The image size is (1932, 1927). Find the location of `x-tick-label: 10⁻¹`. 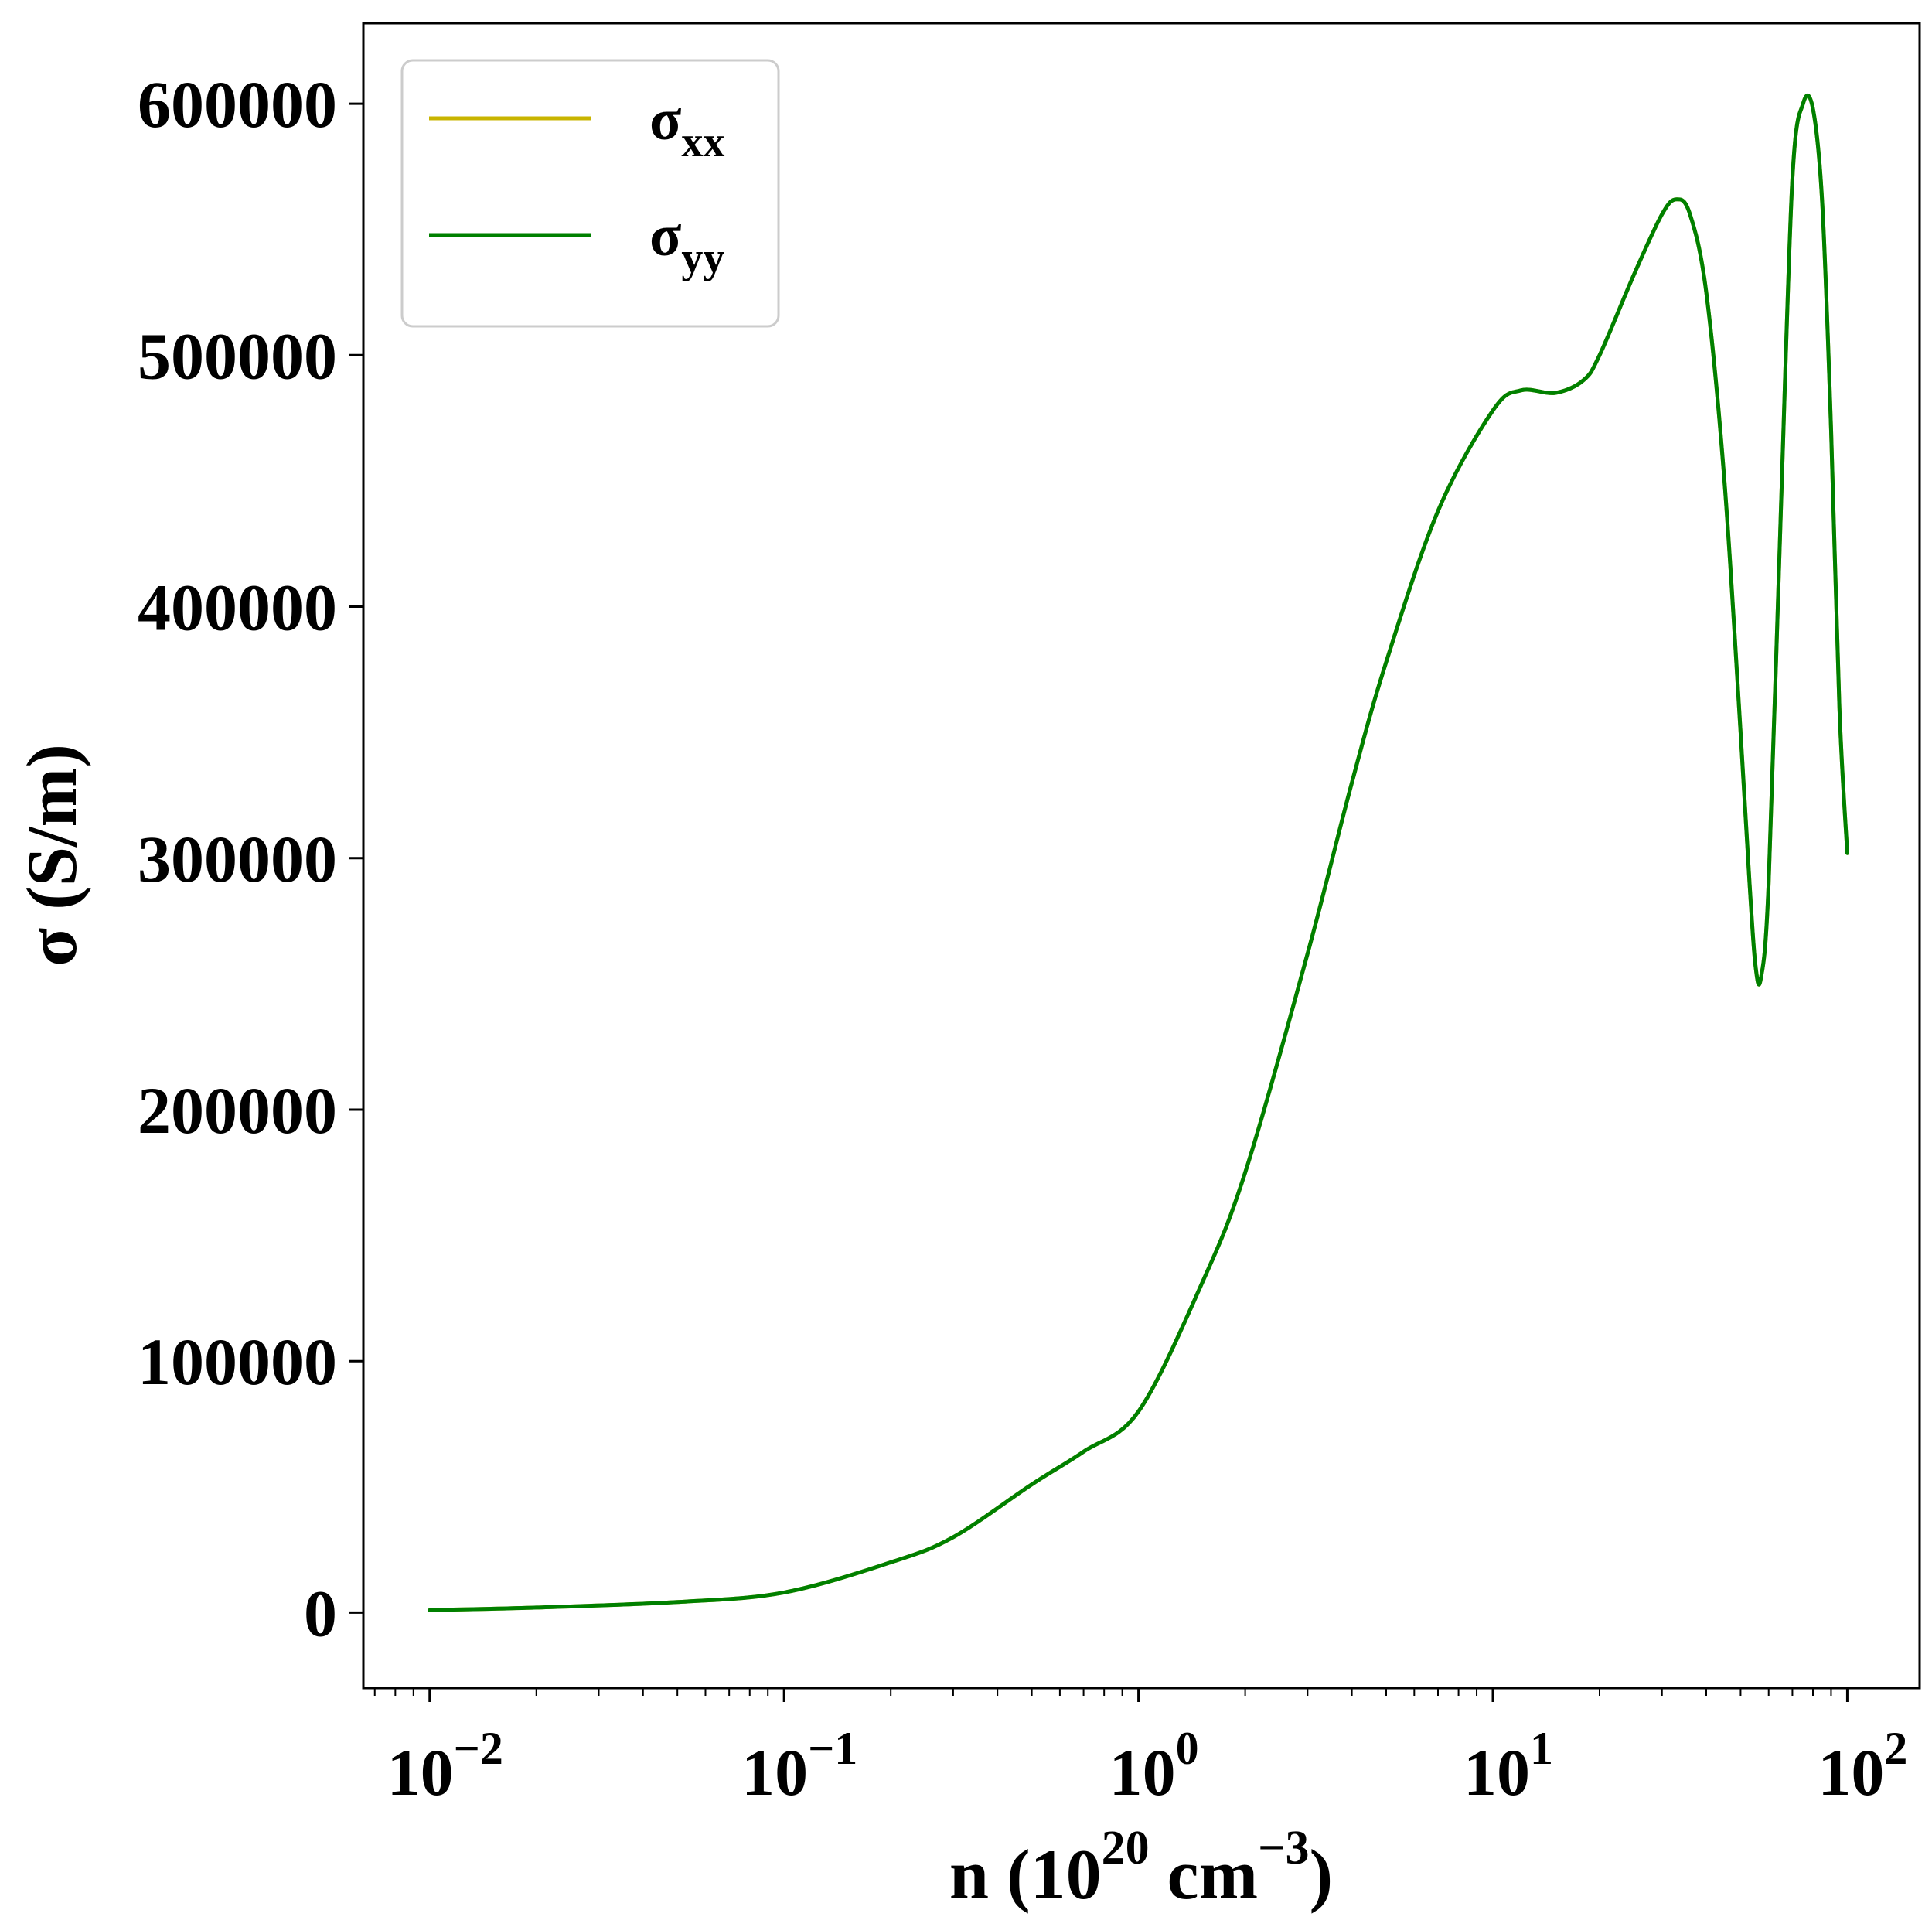

x-tick-label: 10⁻¹ is located at coordinates (799, 1766).